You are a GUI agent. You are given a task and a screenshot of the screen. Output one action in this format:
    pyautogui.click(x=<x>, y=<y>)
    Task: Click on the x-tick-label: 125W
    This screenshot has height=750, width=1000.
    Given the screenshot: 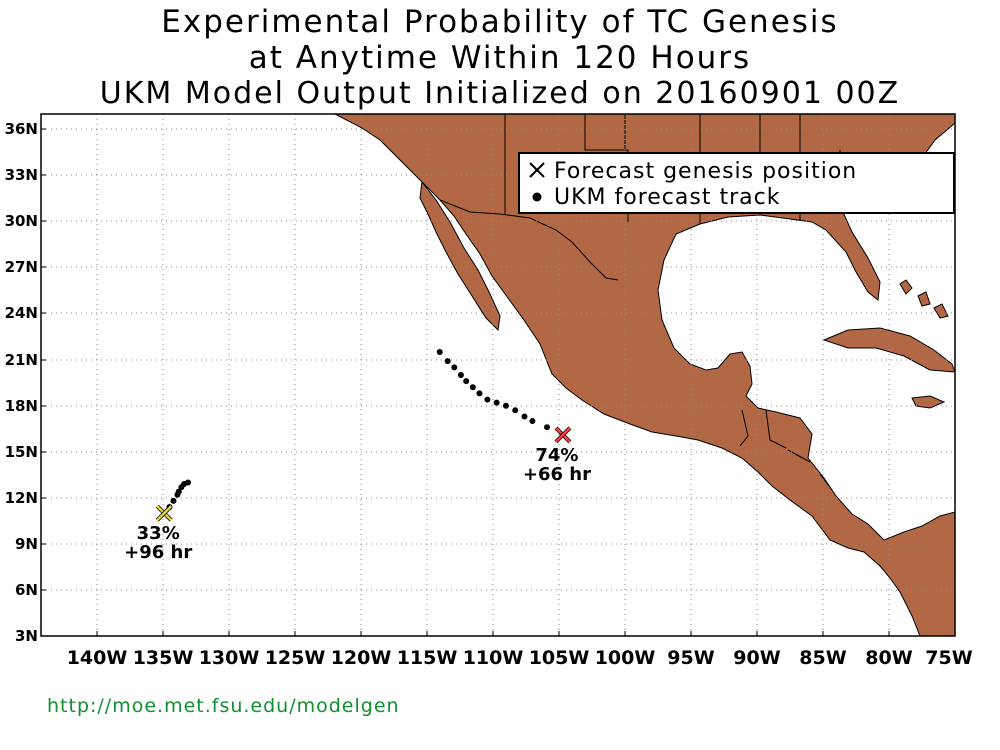 What is the action you would take?
    pyautogui.click(x=295, y=658)
    